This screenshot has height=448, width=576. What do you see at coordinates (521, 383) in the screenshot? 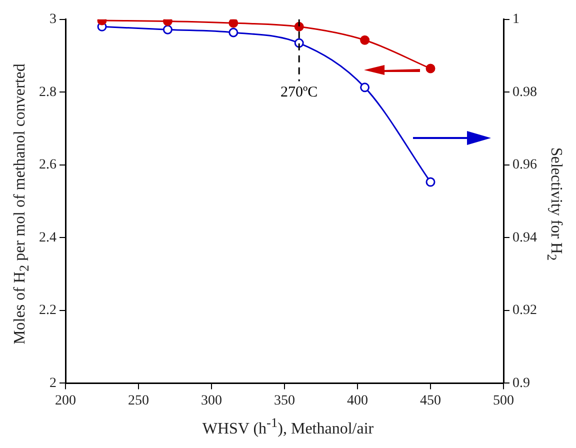
I see `y2-tick-label: 0.9` at bounding box center [521, 383].